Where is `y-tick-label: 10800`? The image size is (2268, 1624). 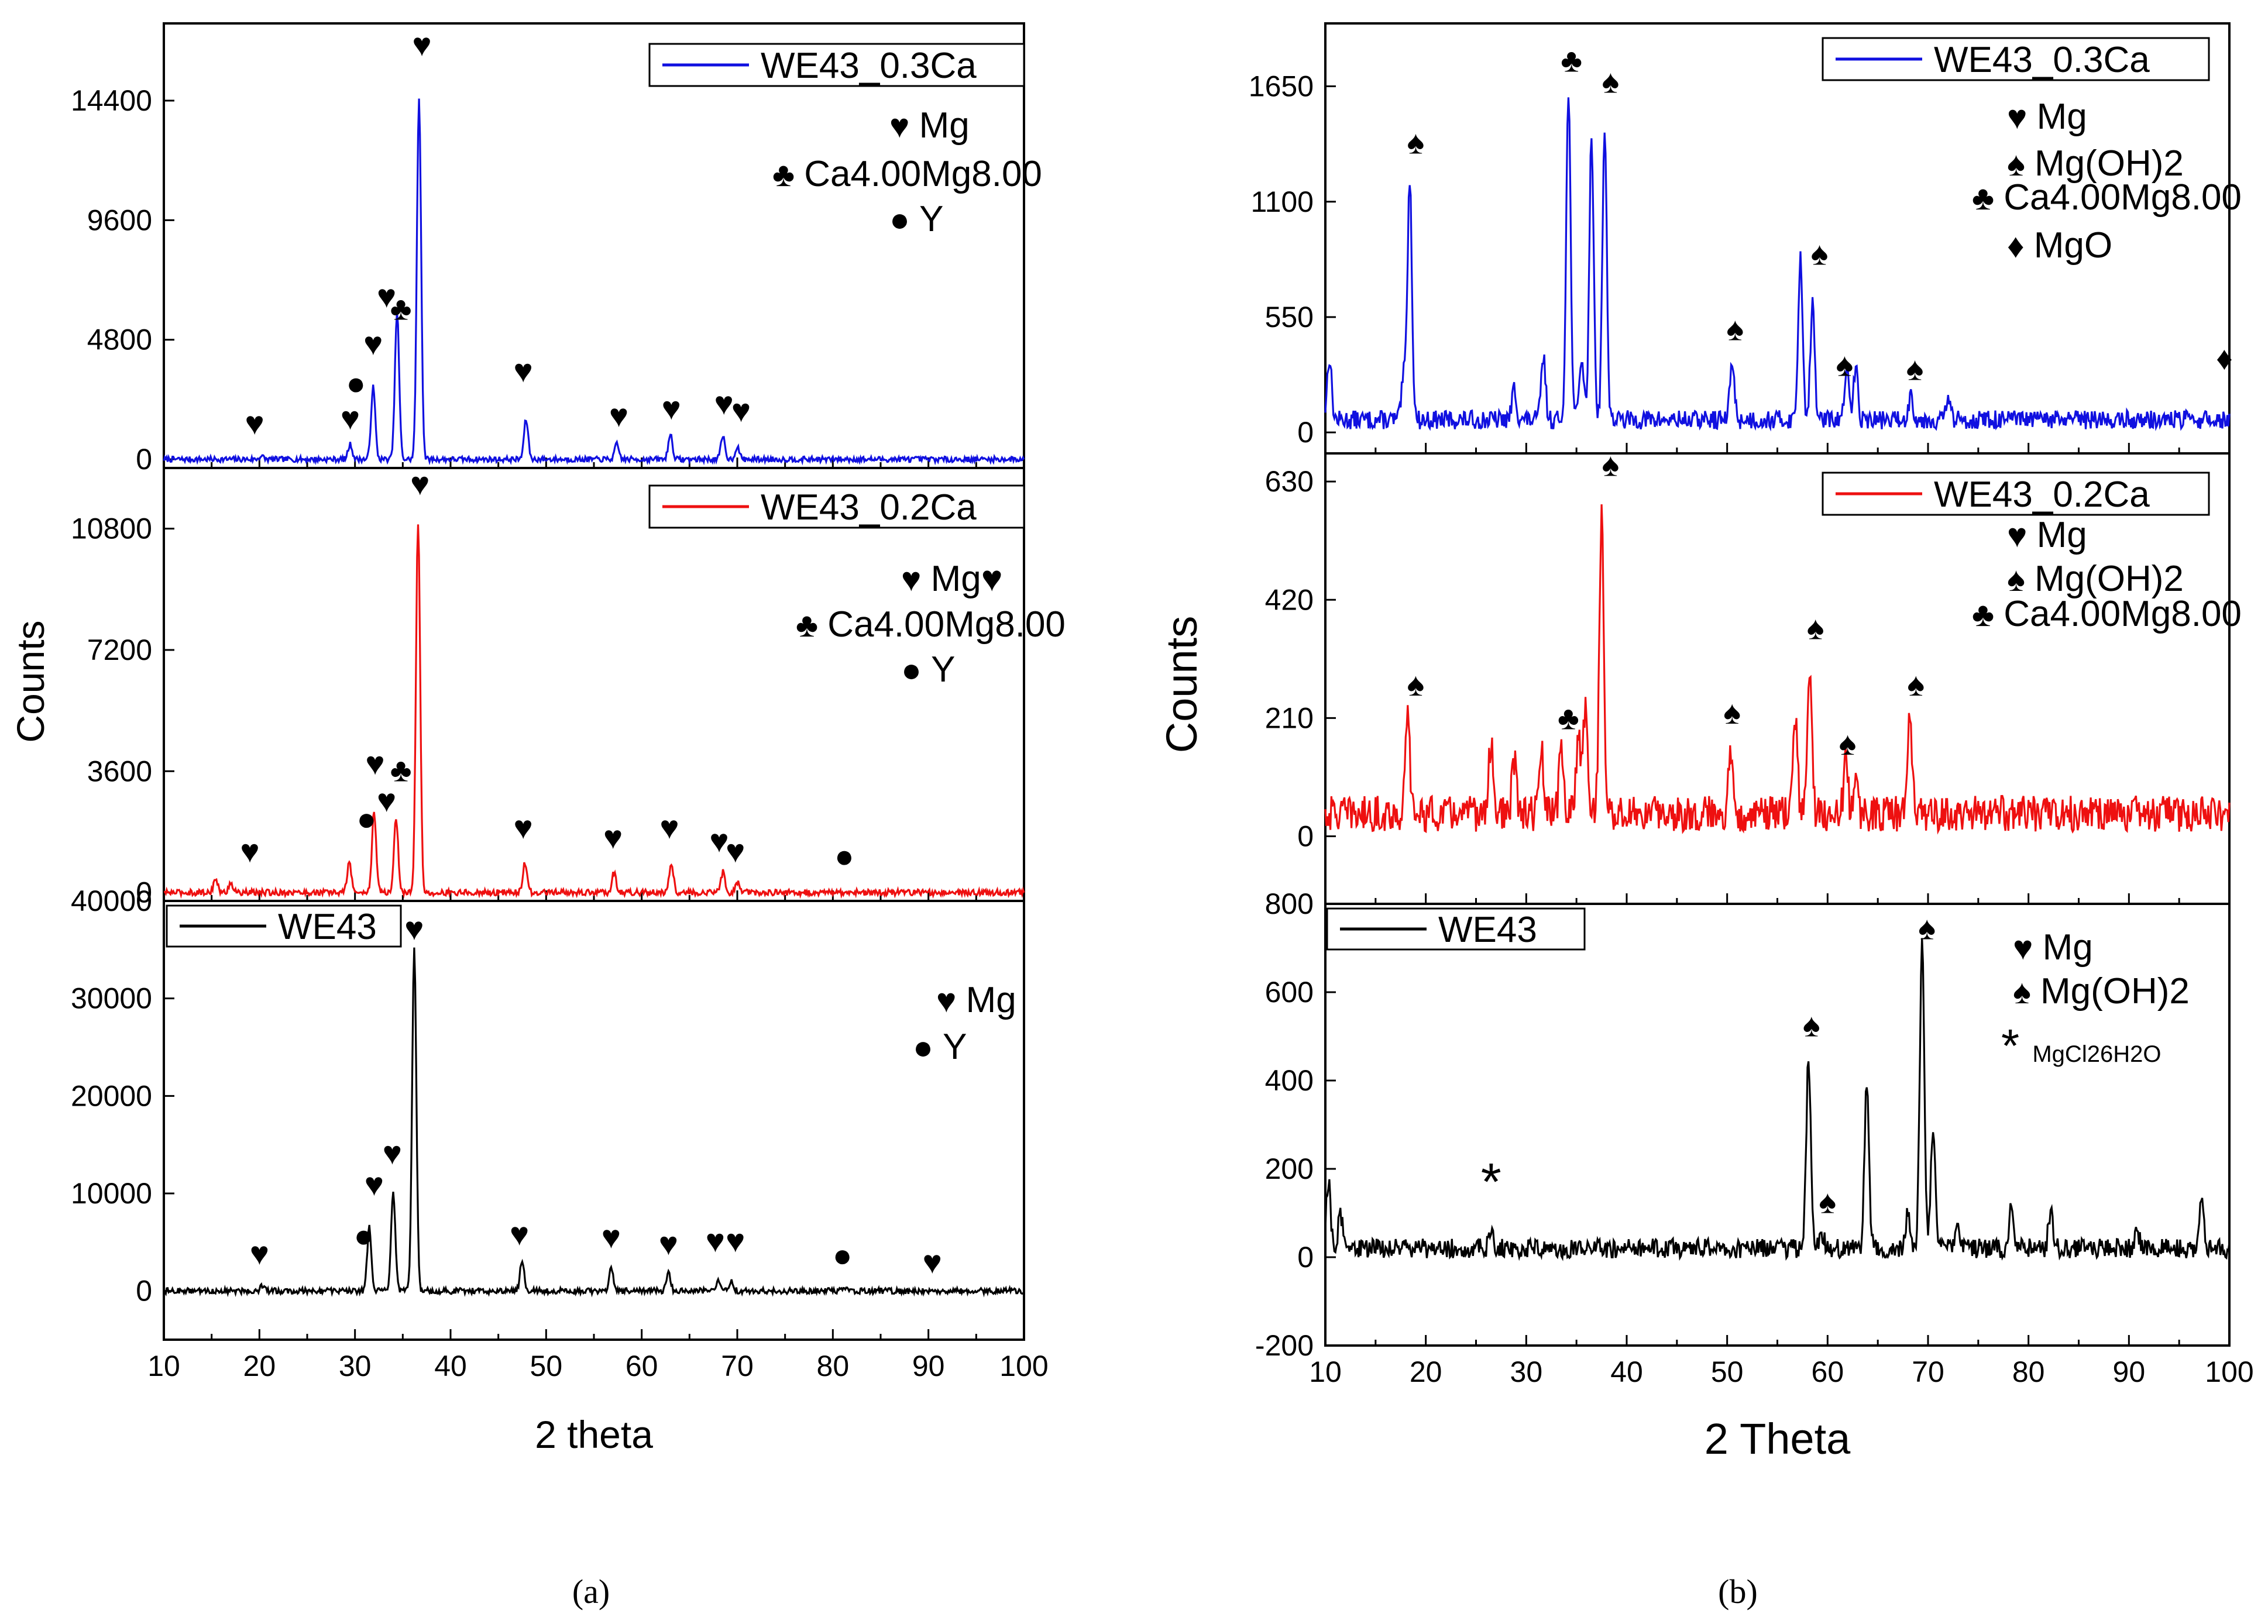 y-tick-label: 10800 is located at coordinates (111, 528).